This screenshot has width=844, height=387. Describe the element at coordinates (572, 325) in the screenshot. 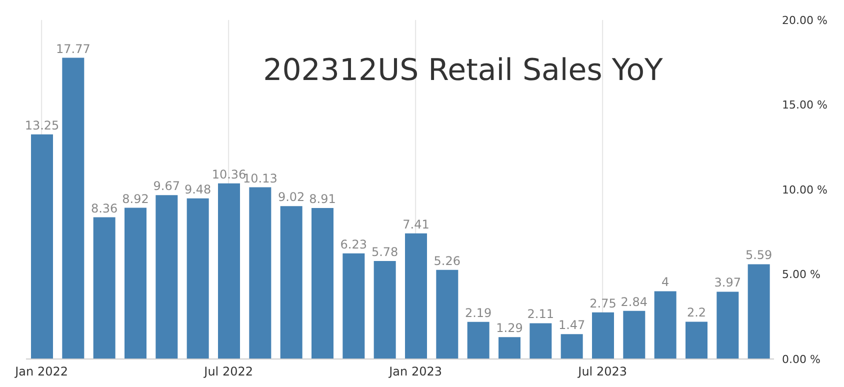

I see `data-label: 1.47` at that location.